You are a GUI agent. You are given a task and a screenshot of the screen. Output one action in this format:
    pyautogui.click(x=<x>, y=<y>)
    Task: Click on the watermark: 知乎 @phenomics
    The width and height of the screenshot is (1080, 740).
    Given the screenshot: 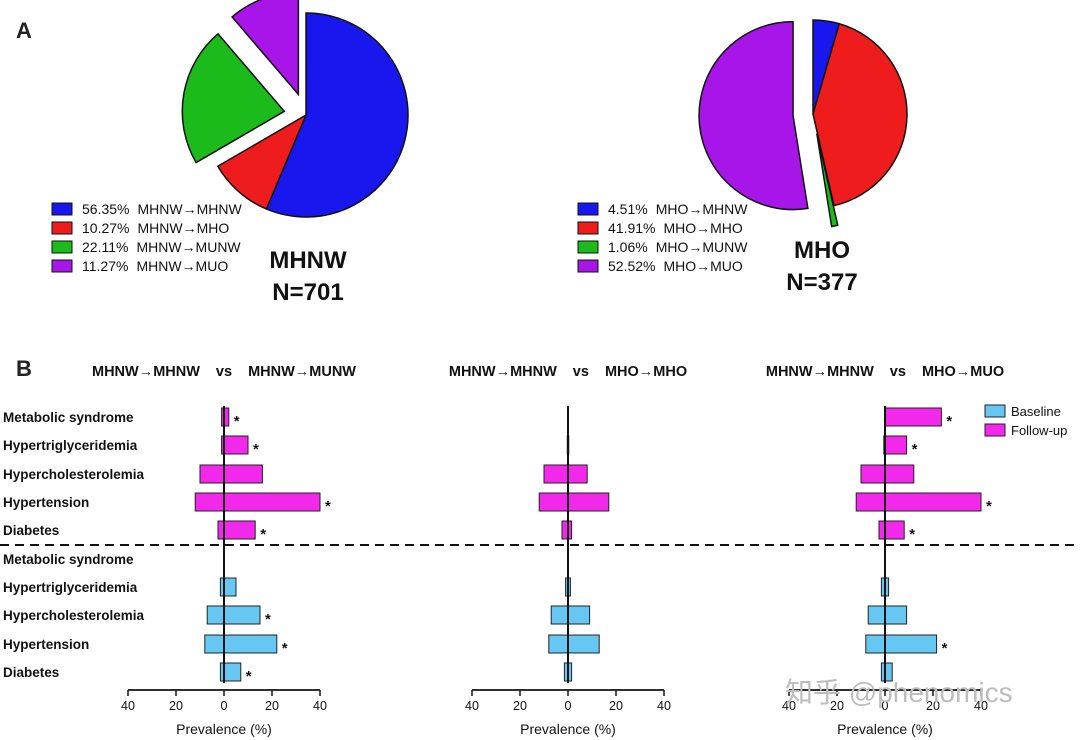 What is the action you would take?
    pyautogui.click(x=899, y=692)
    